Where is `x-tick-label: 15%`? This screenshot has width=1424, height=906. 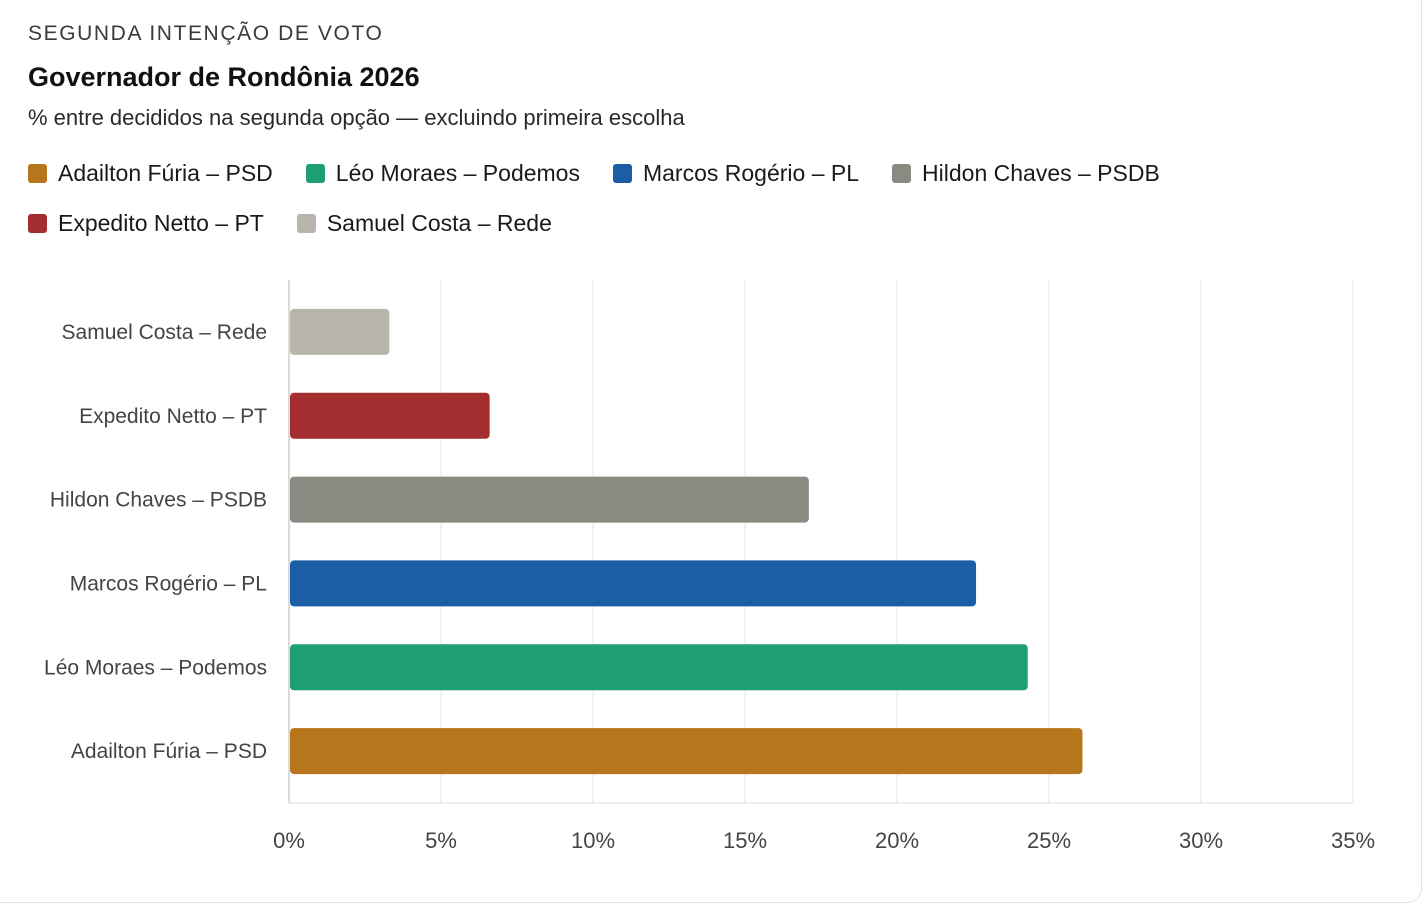
x-tick-label: 15% is located at coordinates (745, 840).